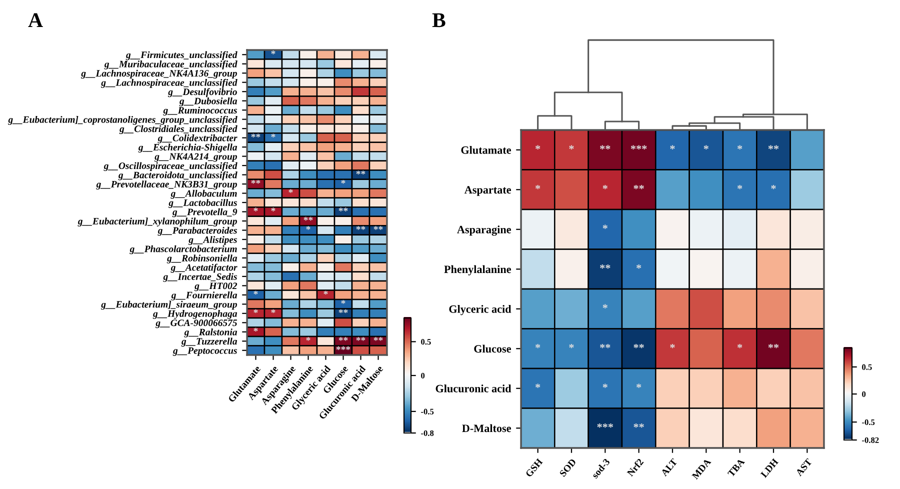  What do you see at coordinates (477, 270) in the screenshot?
I see `y-tick-label: Phenylalanine` at bounding box center [477, 270].